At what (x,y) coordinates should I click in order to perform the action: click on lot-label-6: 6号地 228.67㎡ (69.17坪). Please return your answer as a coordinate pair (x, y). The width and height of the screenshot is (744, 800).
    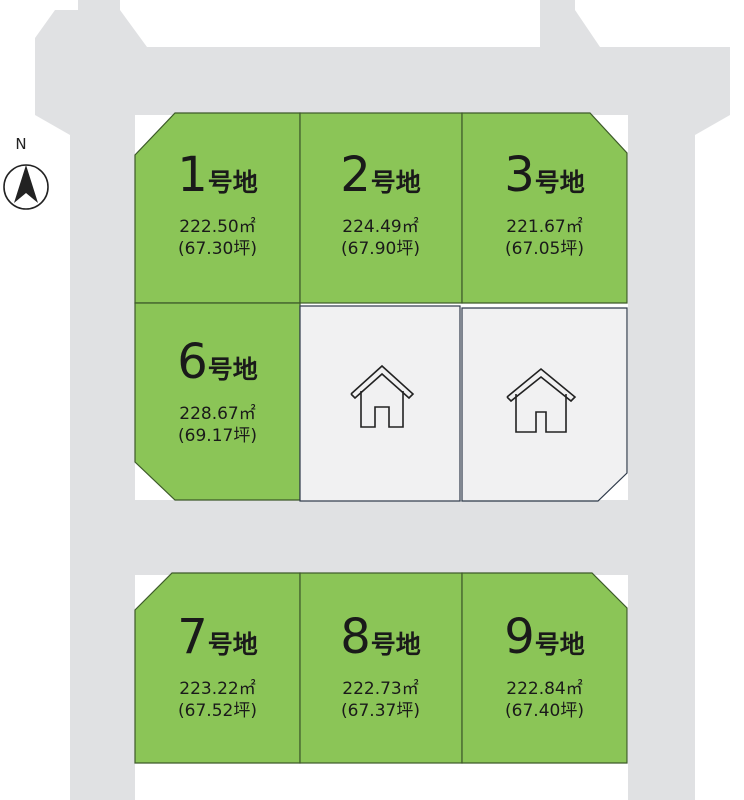
    Looking at the image, I should click on (217, 392).